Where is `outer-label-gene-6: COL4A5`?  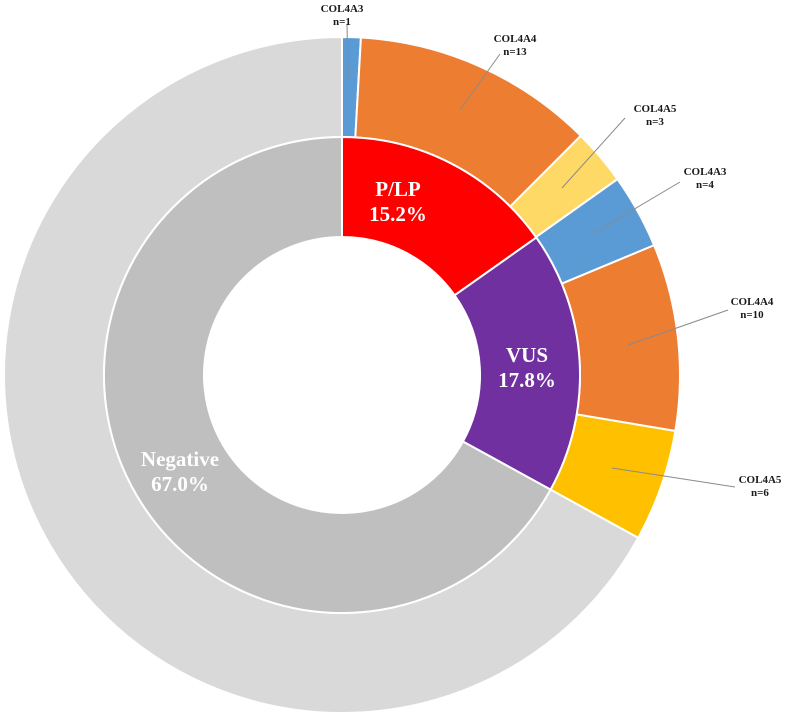
outer-label-gene-6: COL4A5 is located at coordinates (760, 480).